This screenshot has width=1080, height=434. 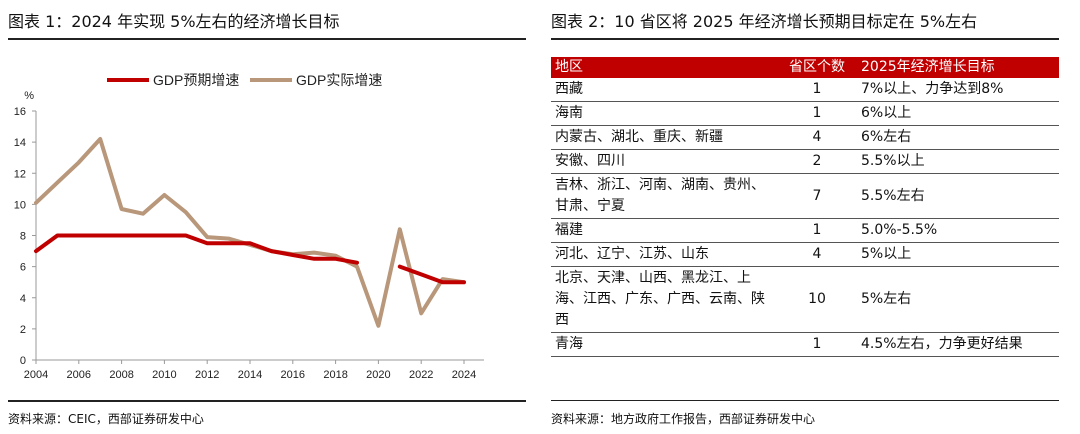 What do you see at coordinates (817, 67) in the screenshot?
I see `header-count: 省区个数` at bounding box center [817, 67].